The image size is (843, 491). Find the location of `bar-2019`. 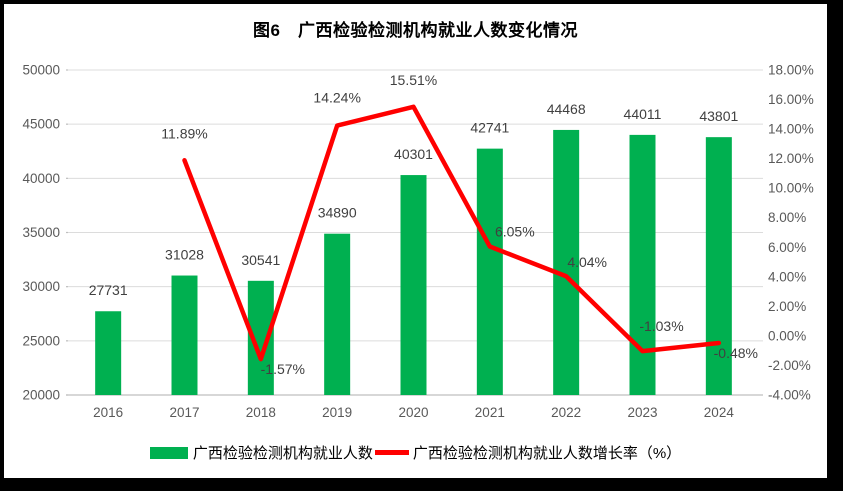

bar-2019 is located at coordinates (337, 314).